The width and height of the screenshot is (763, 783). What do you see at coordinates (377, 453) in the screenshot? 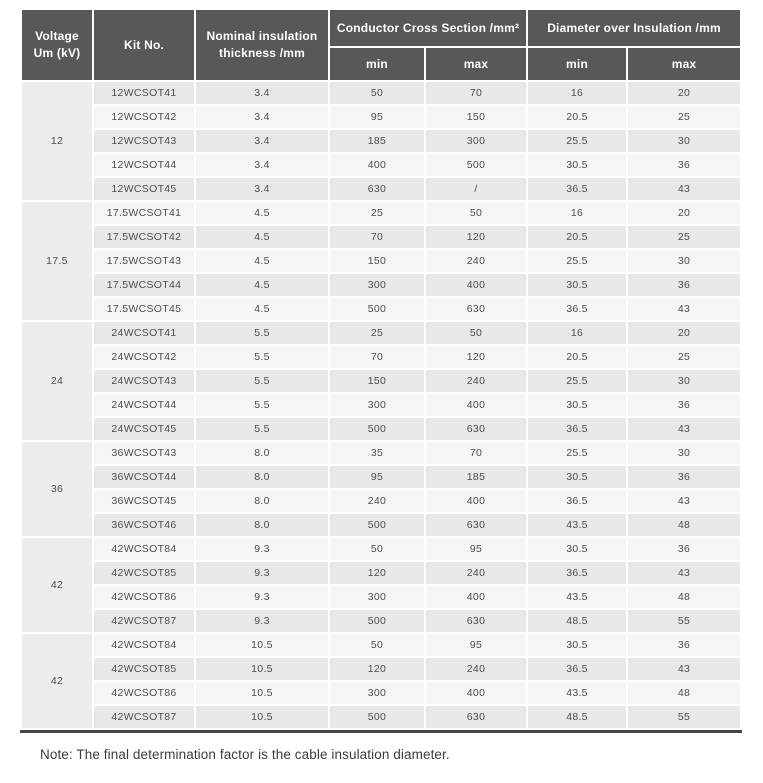
I see `cell-ccs-min: 35` at bounding box center [377, 453].